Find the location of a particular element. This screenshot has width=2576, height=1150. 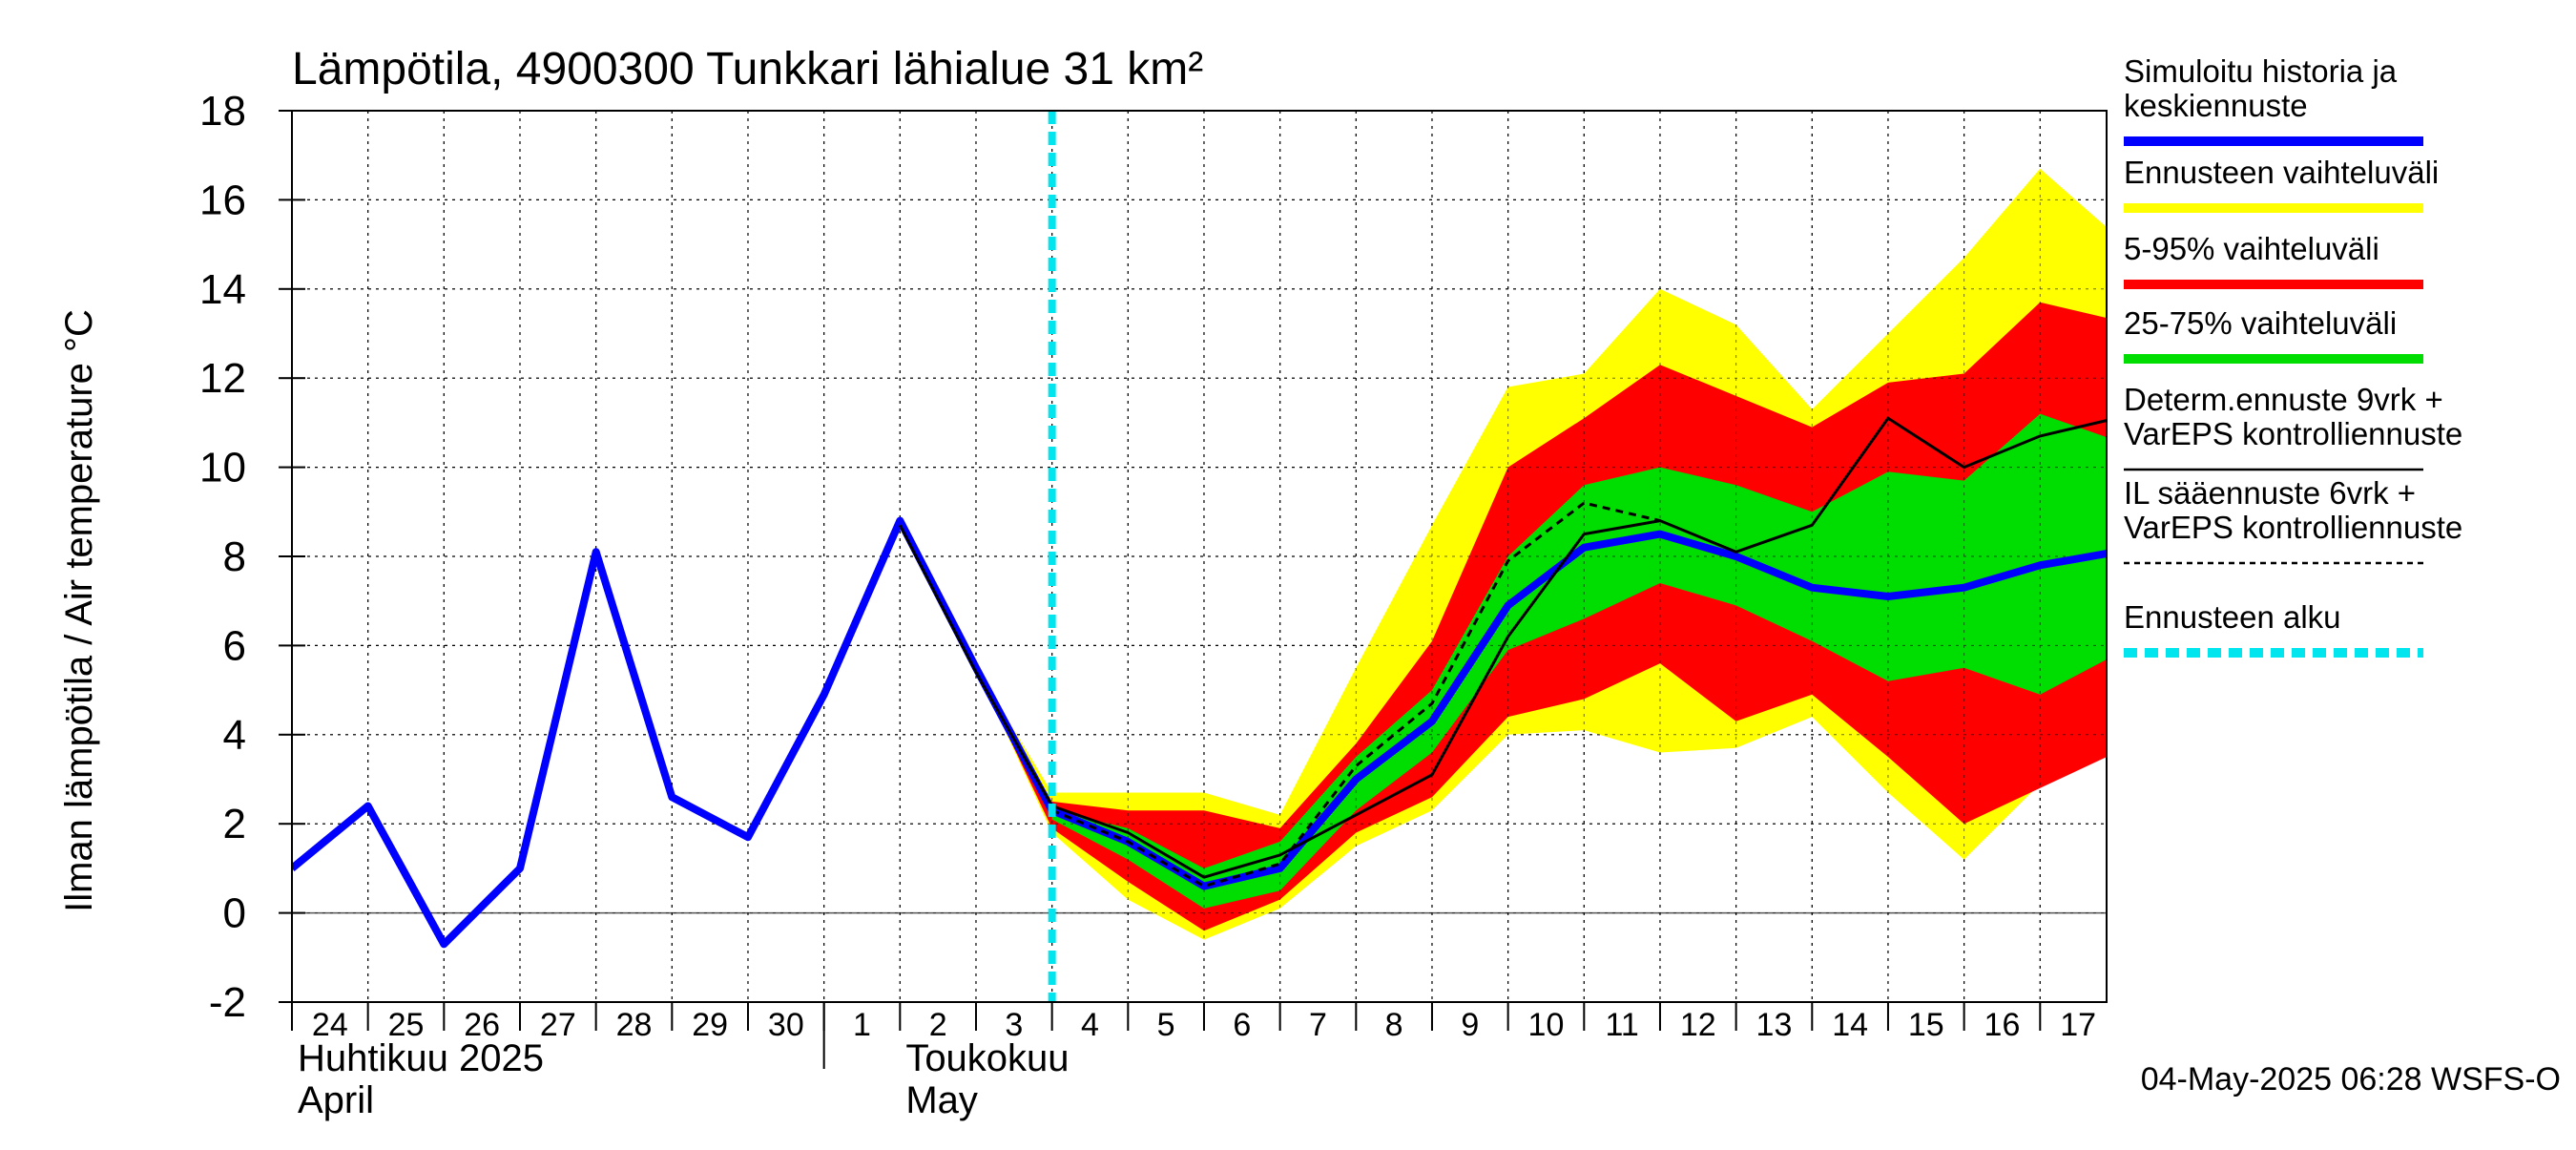

legend-label: IL sääennuste 6vrk + is located at coordinates (2270, 493).